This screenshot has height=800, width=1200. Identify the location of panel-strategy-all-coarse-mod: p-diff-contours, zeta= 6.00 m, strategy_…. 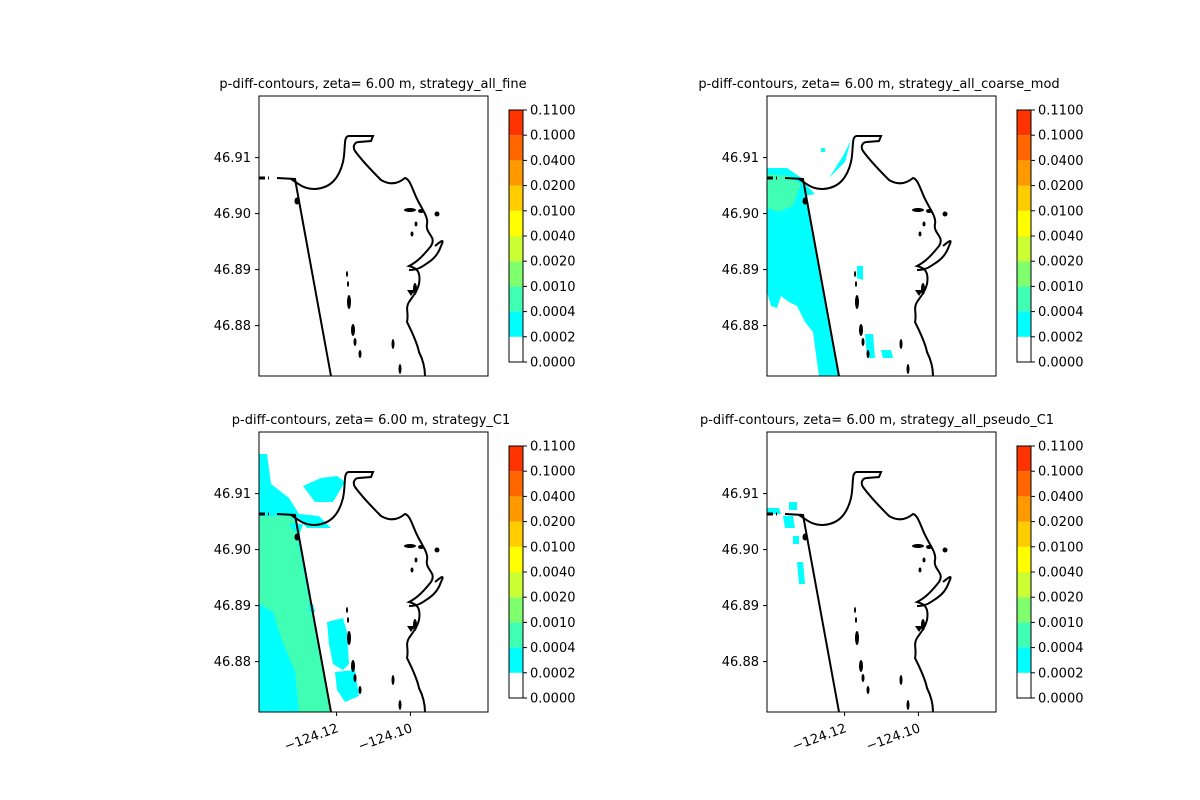
(891, 227).